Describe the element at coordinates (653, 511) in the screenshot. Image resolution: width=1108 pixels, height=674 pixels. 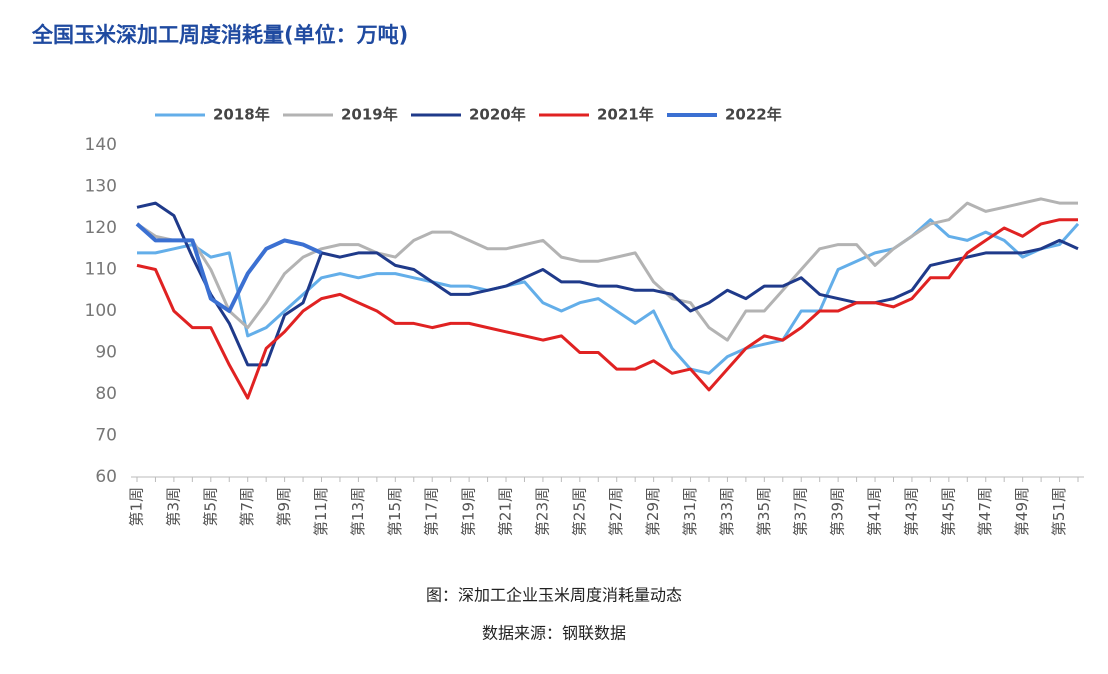
I see `x-tick-label: 第29周` at that location.